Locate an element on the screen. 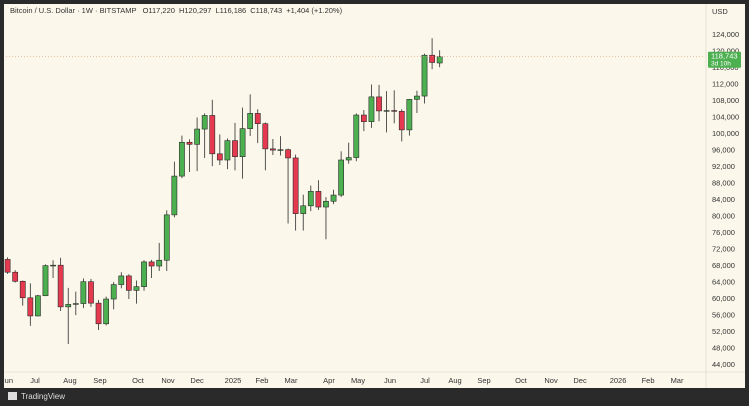  x-tick-label: Dec is located at coordinates (580, 380).